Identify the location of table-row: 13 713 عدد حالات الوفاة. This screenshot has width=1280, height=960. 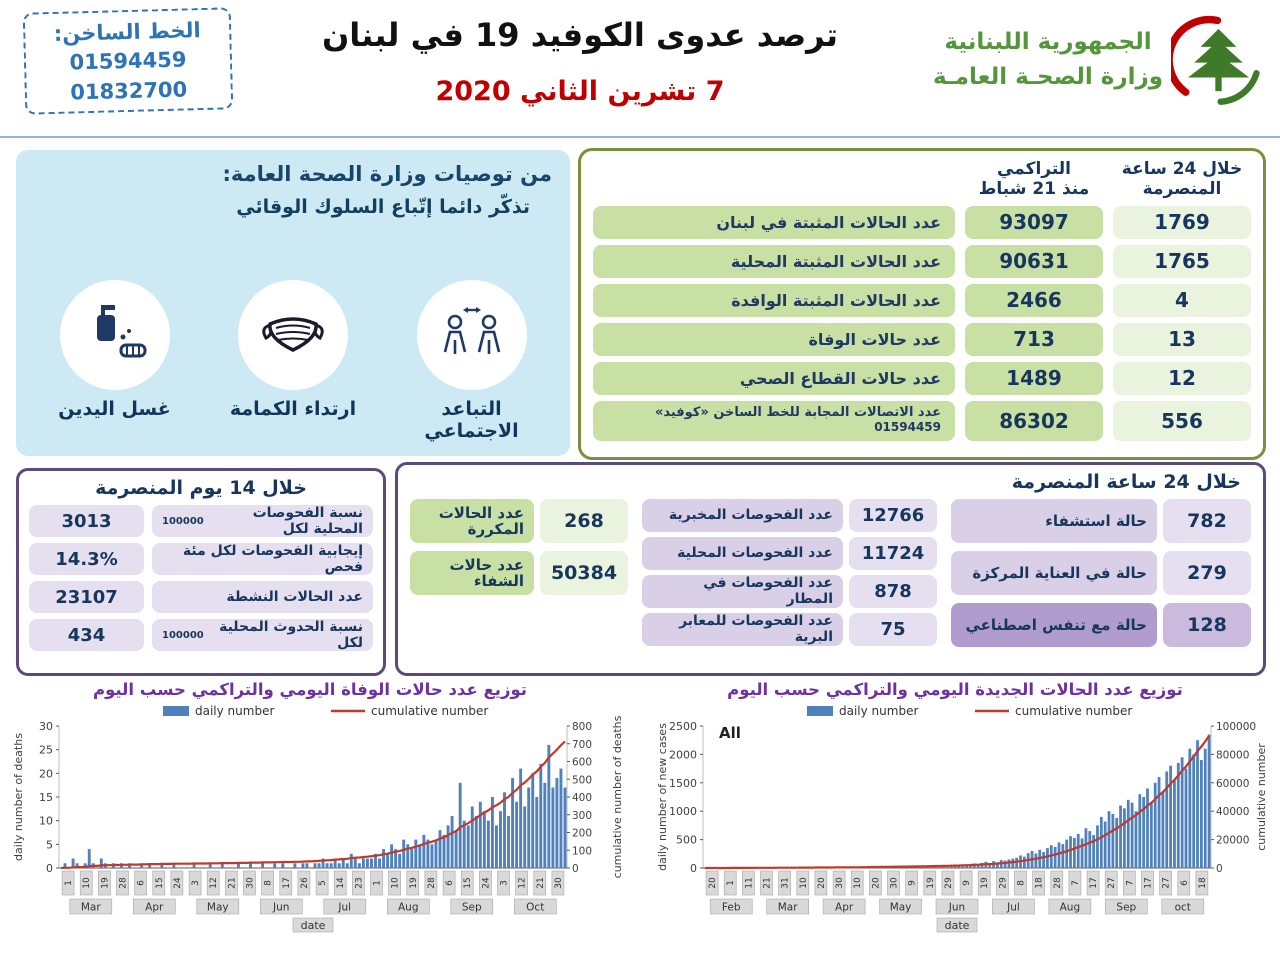
(922, 339).